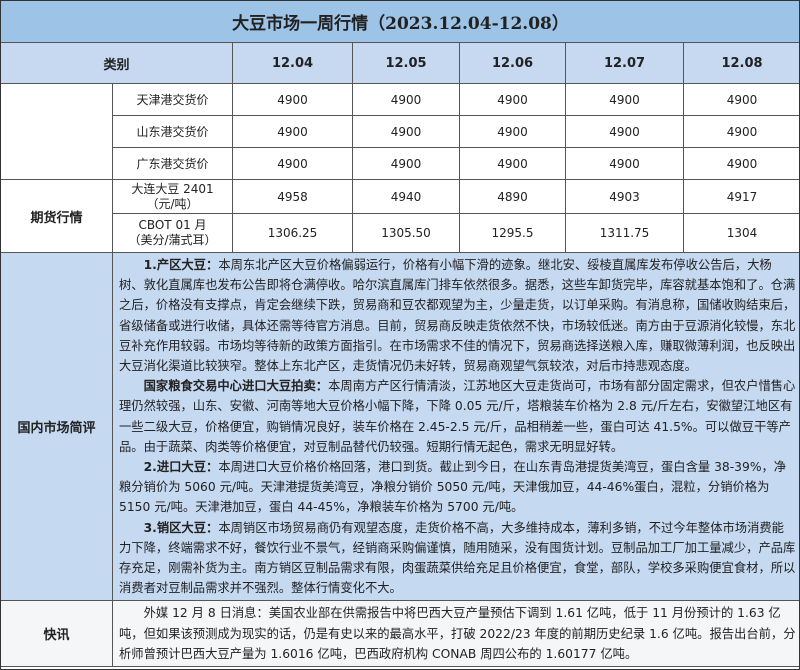  What do you see at coordinates (740, 196) in the screenshot?
I see `price-cell: 4917` at bounding box center [740, 196].